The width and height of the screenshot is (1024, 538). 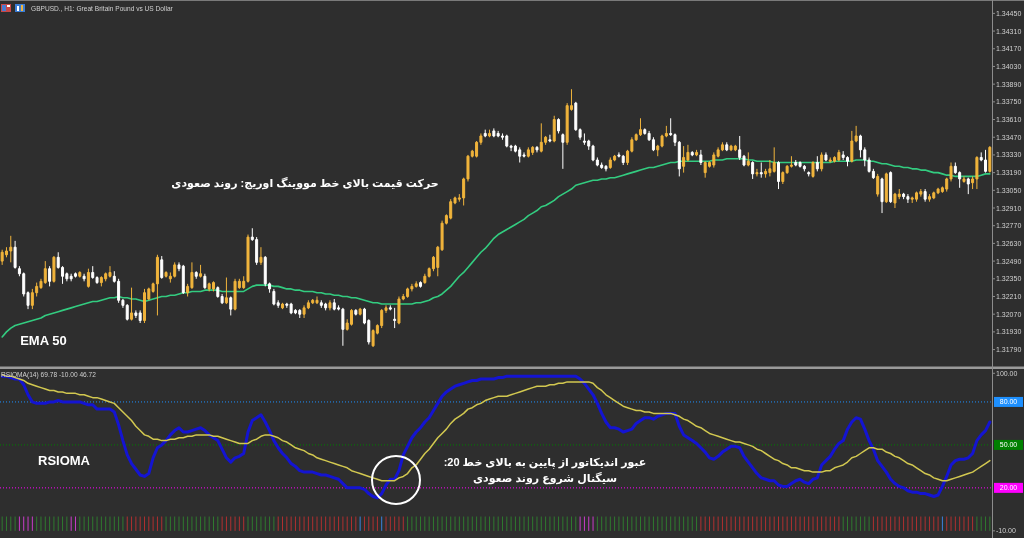 What do you see at coordinates (305, 183) in the screenshot?
I see `annotation: حرکت قیمت بالای خط مووینگ اوریج: روند صعودی` at bounding box center [305, 183].